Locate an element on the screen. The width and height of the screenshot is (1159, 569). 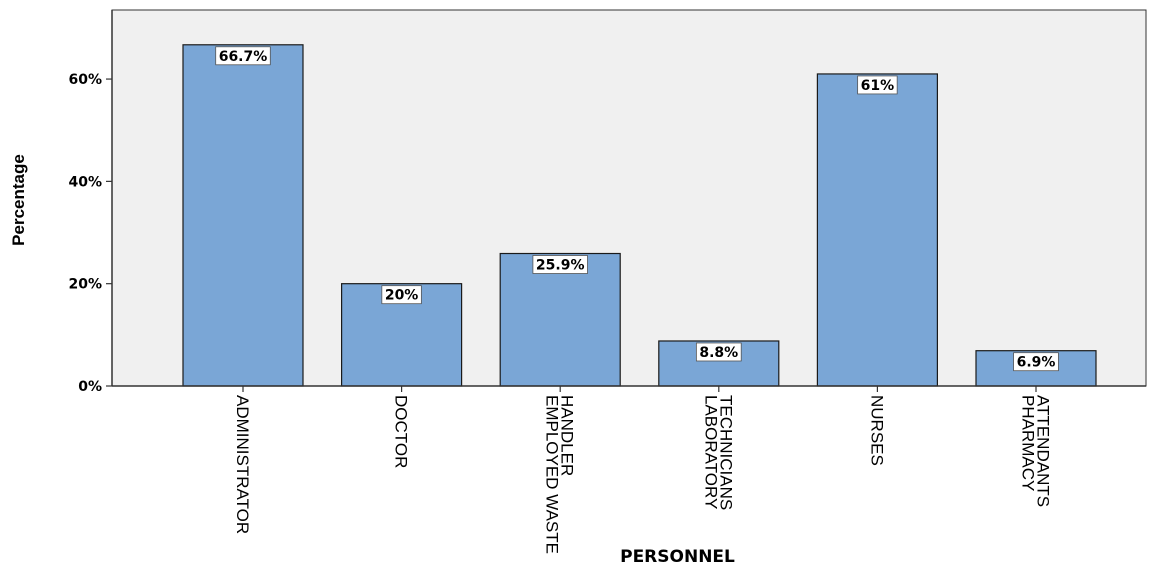
x-category-label: EMPLOYED WASTEHANDLER is located at coordinates (560, 474).